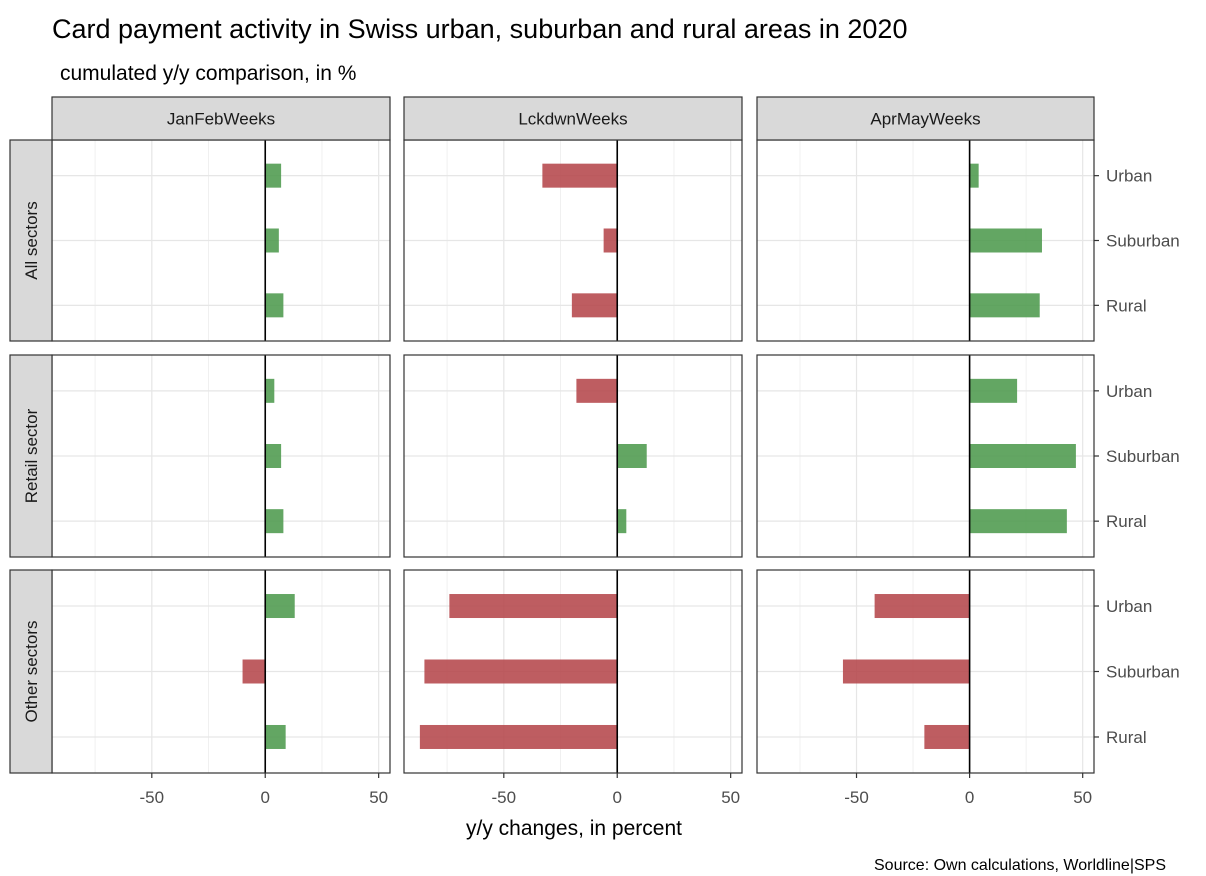 This screenshot has height=876, width=1206. I want to click on panel-retail-sector-aprmayweeks, so click(925, 456).